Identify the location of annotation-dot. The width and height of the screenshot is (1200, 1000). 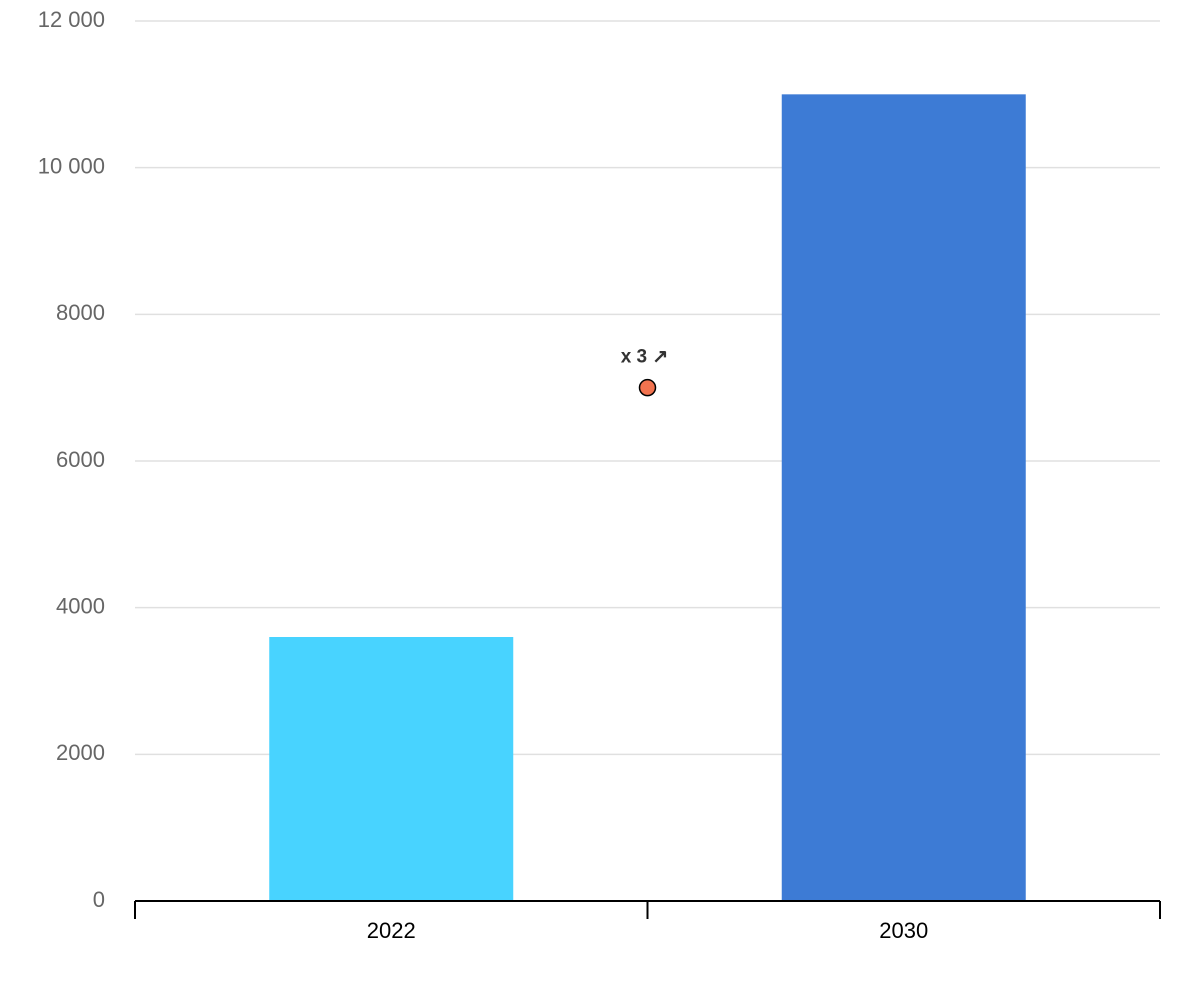
(647, 387).